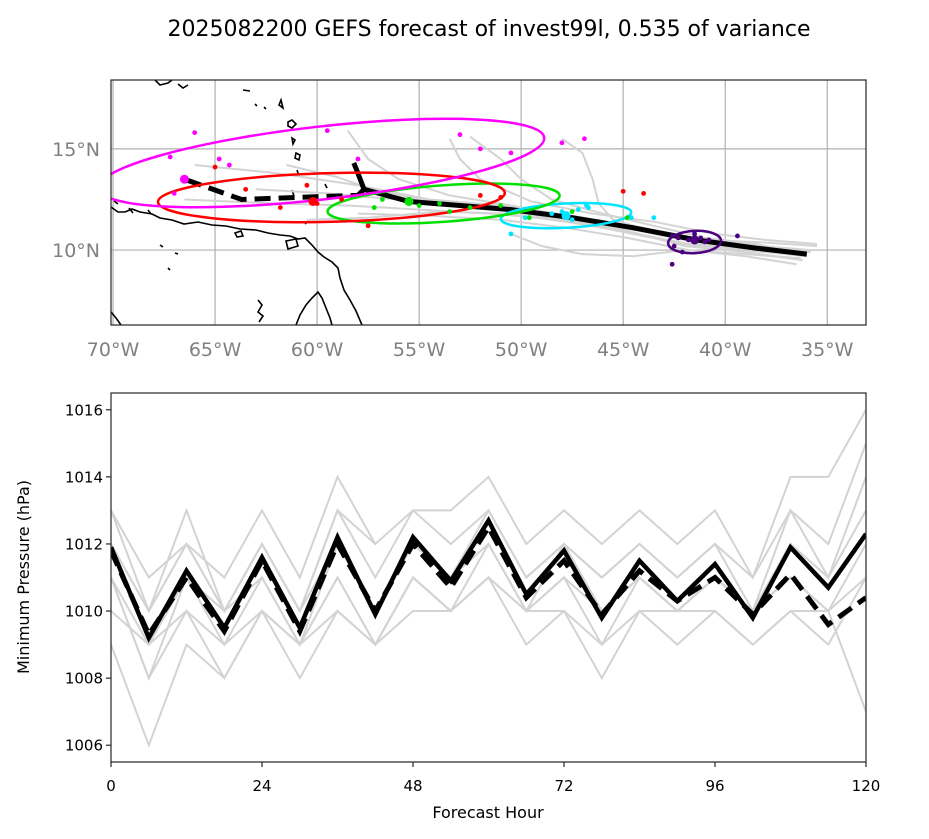 The height and width of the screenshot is (839, 929). Describe the element at coordinates (261, 786) in the screenshot. I see `x-tick-label: 24` at that location.